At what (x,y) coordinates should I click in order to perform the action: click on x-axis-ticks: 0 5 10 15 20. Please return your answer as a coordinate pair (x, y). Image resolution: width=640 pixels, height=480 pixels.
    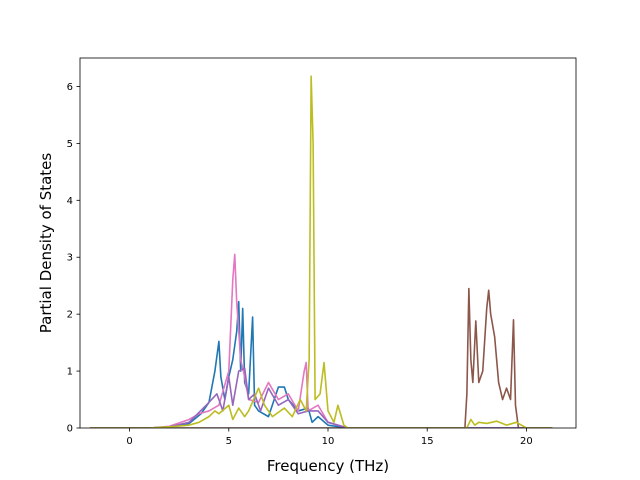
    Looking at the image, I should click on (329, 437).